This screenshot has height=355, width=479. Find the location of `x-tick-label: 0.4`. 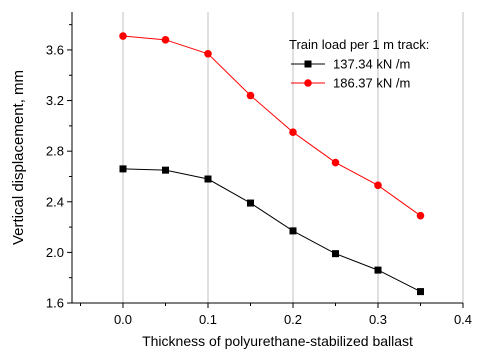

x-tick-label: 0.4 is located at coordinates (463, 319).